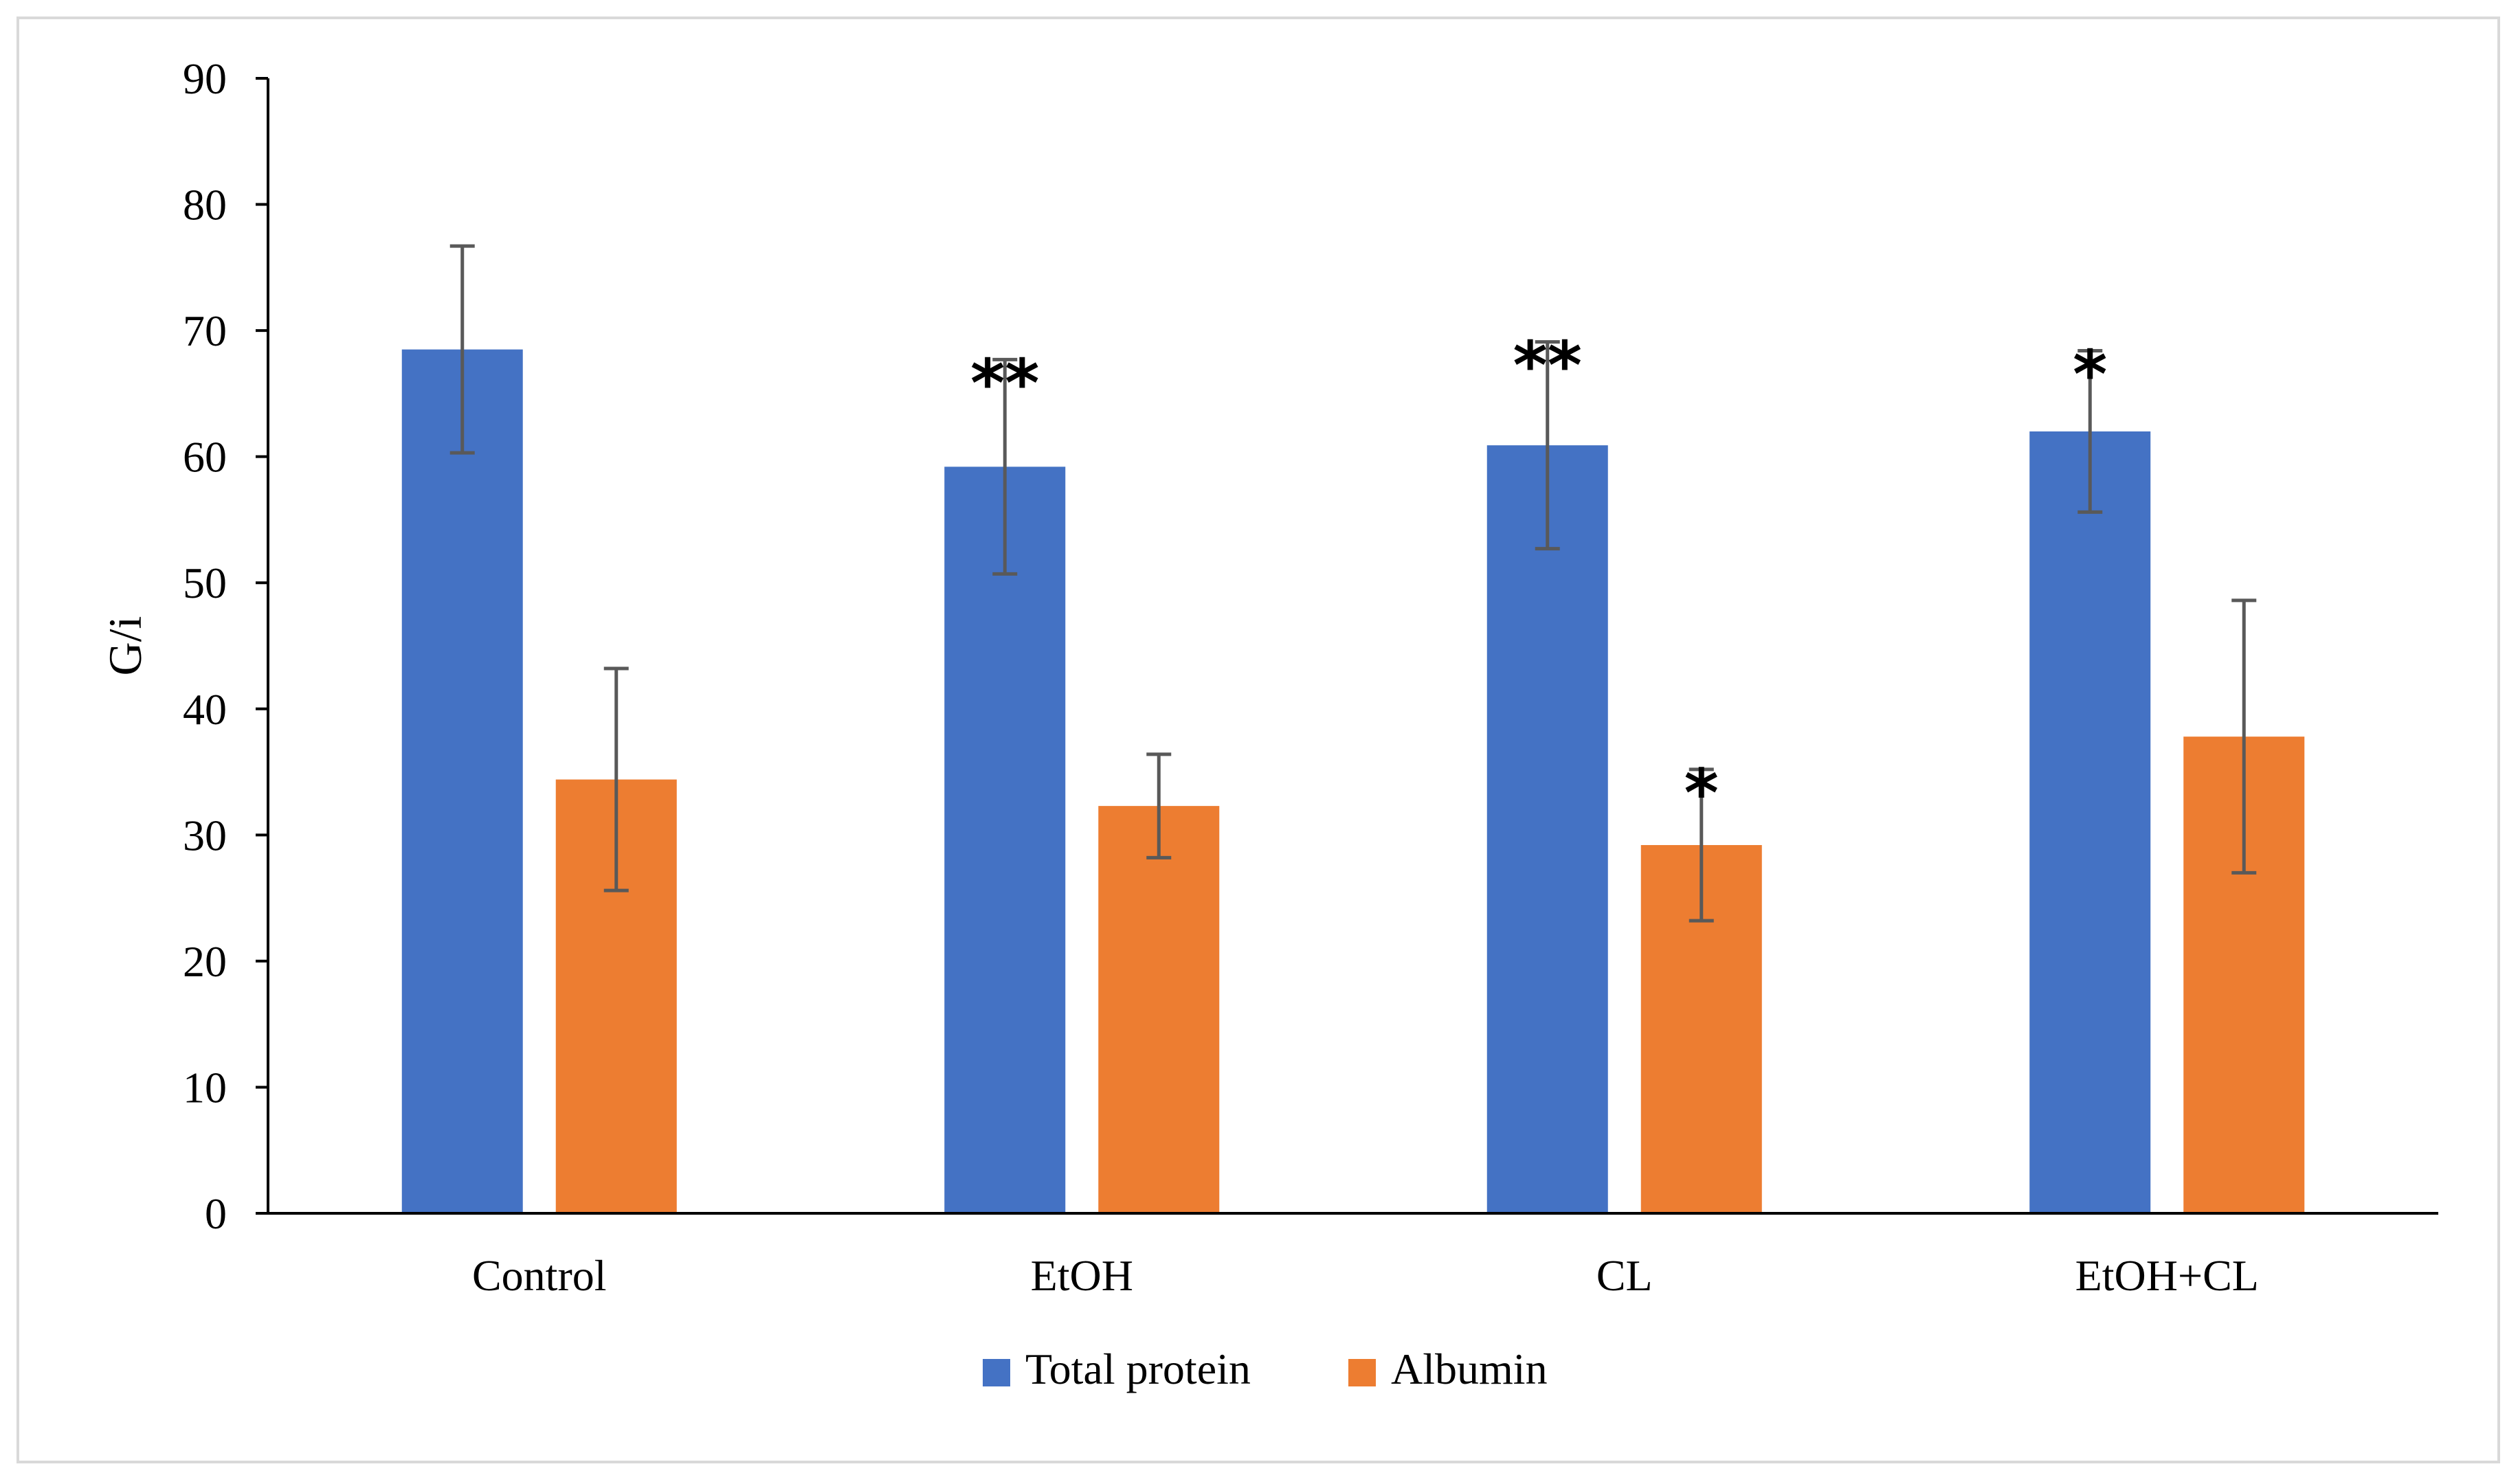 The height and width of the screenshot is (1484, 2518). Describe the element at coordinates (462, 781) in the screenshot. I see `bar-total-protein-control` at that location.